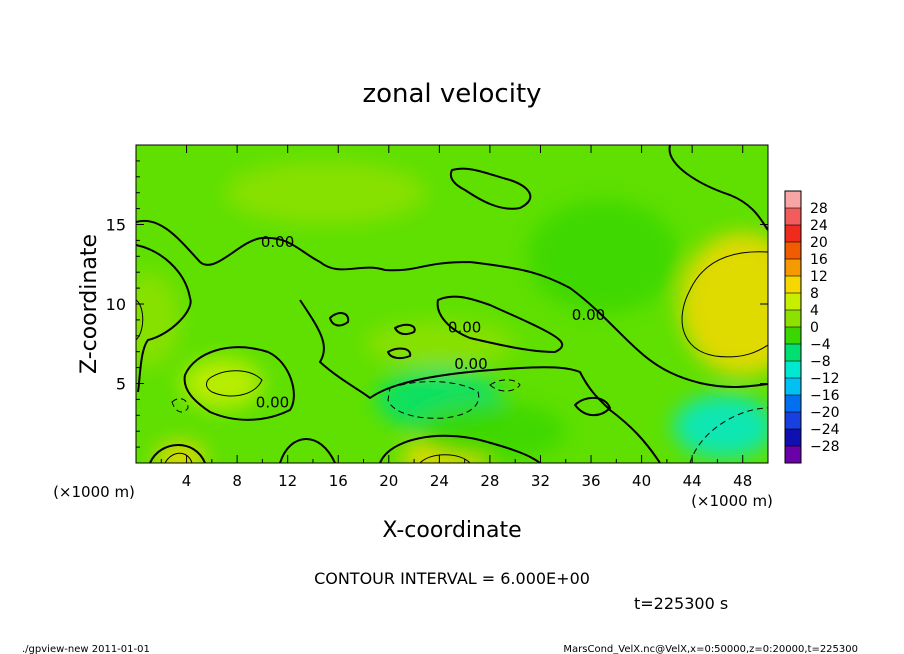  What do you see at coordinates (180, 405) in the screenshot?
I see `contour-negative-left` at bounding box center [180, 405].